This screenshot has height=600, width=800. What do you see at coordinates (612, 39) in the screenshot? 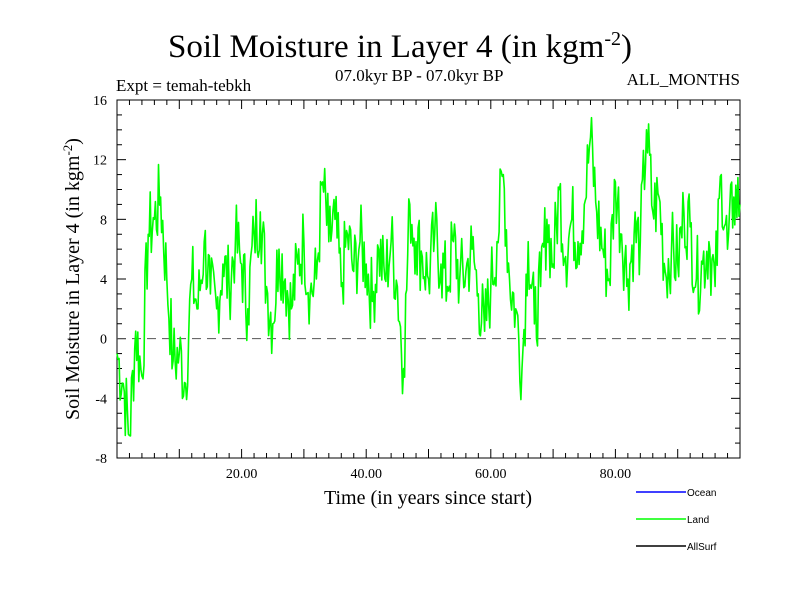
I see `chart-title-superscript: -2` at bounding box center [612, 39].